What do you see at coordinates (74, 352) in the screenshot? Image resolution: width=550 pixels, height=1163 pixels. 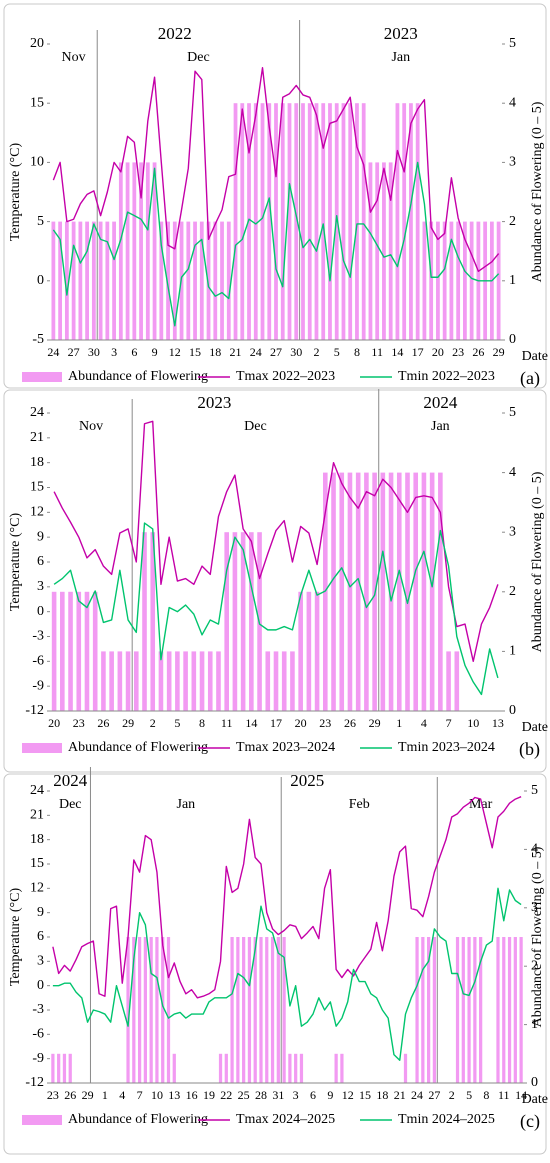 I see `x-tick-label: 27` at bounding box center [74, 352].